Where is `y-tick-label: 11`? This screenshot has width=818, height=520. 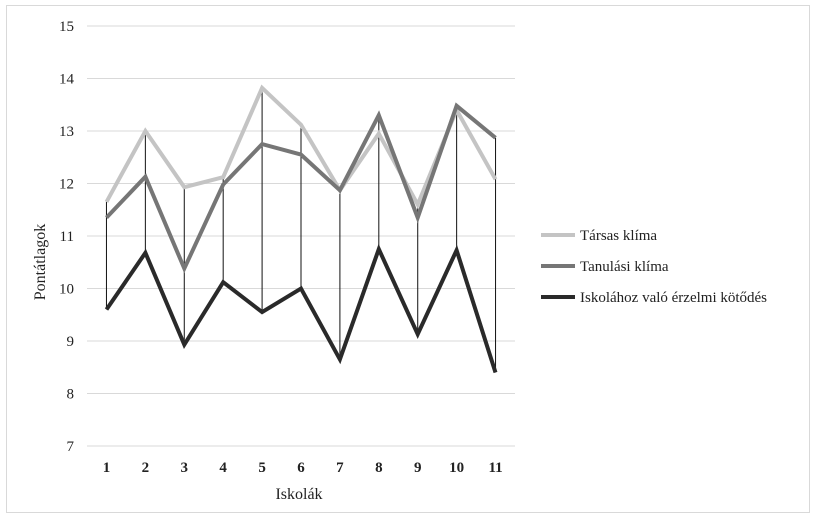
y-tick-label: 11 is located at coordinates (67, 237).